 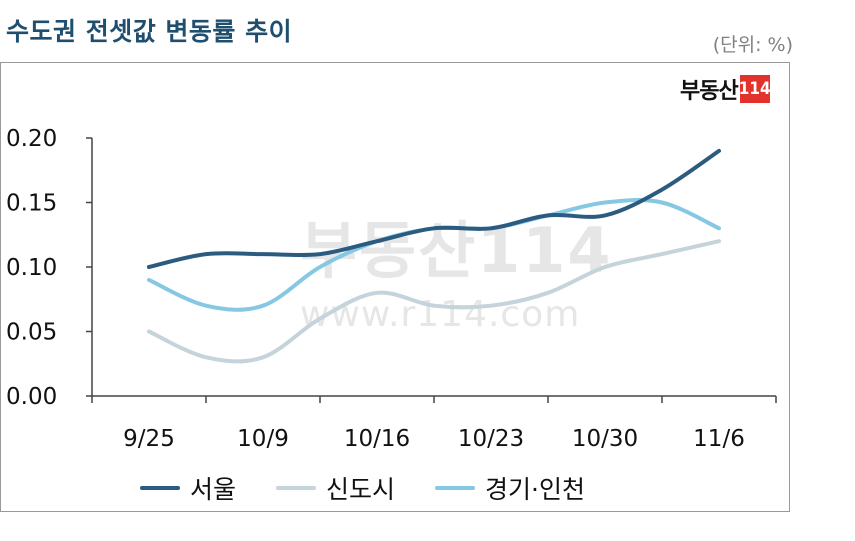 What do you see at coordinates (188, 488) in the screenshot?
I see `legend-item: 서울` at bounding box center [188, 488].